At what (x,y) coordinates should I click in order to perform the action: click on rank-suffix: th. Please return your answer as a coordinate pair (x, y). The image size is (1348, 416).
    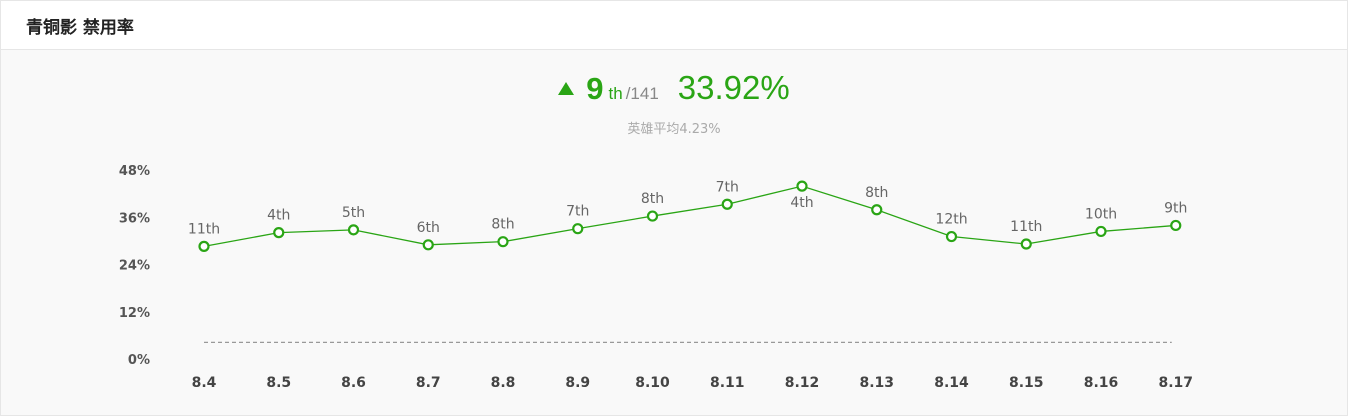
    Looking at the image, I should click on (615, 93).